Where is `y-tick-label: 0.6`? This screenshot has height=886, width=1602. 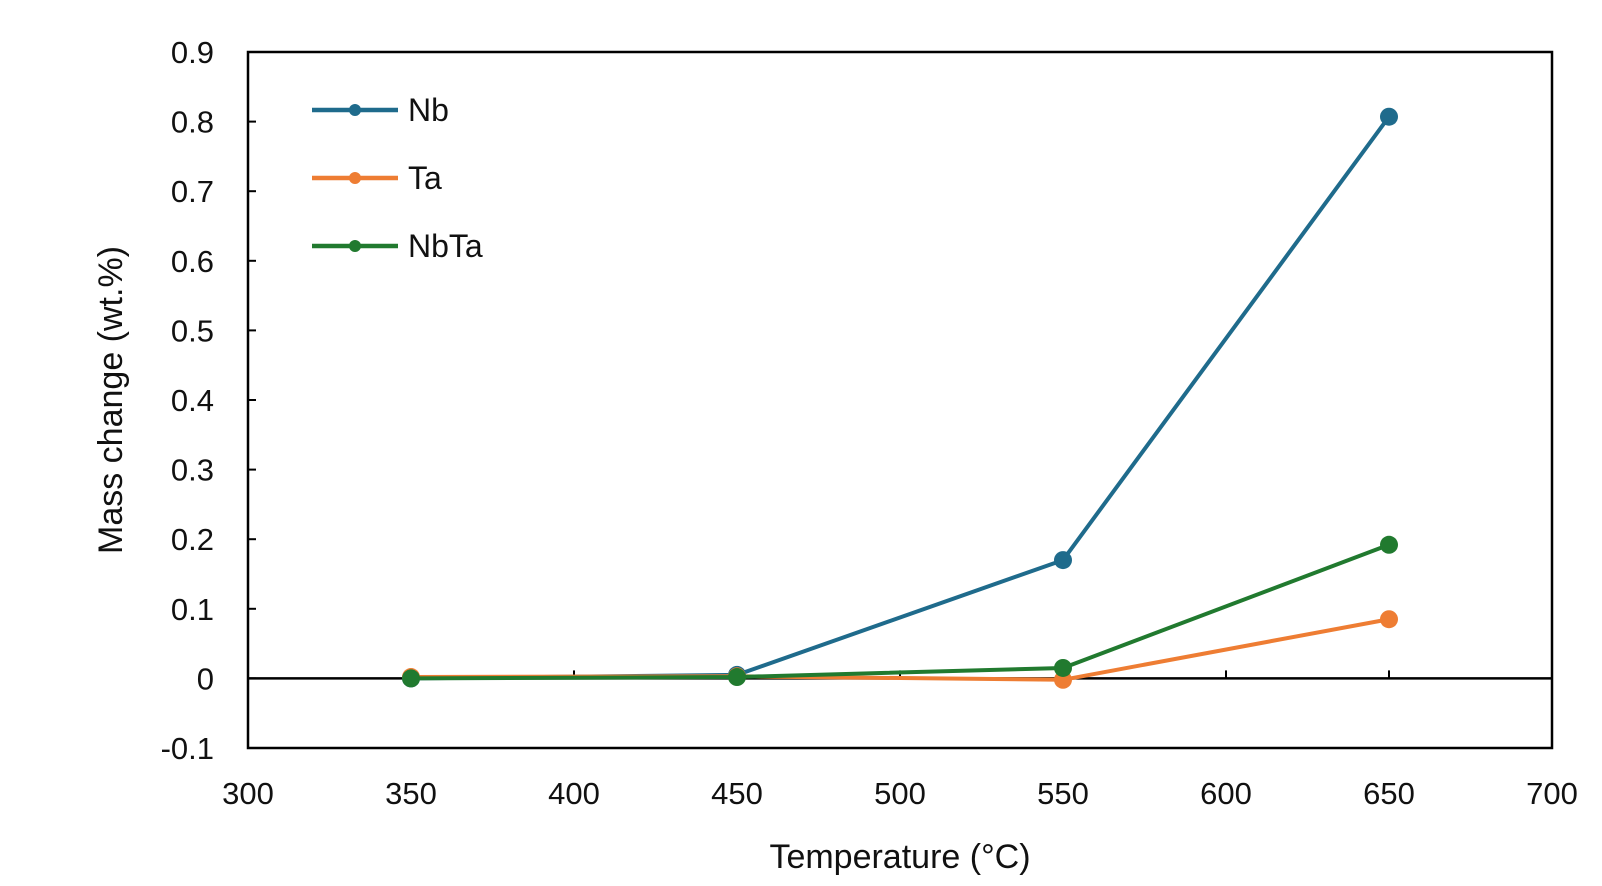
y-tick-label: 0.6 is located at coordinates (192, 261).